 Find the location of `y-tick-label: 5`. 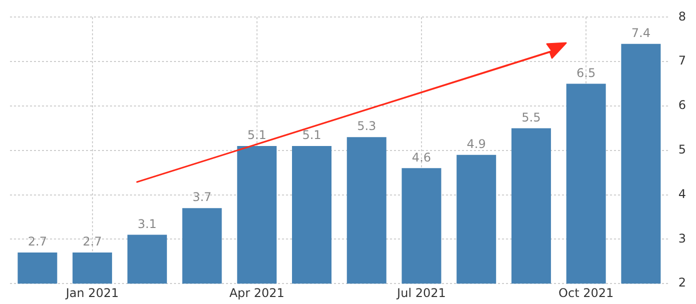

y-tick-label: 5 is located at coordinates (682, 149).